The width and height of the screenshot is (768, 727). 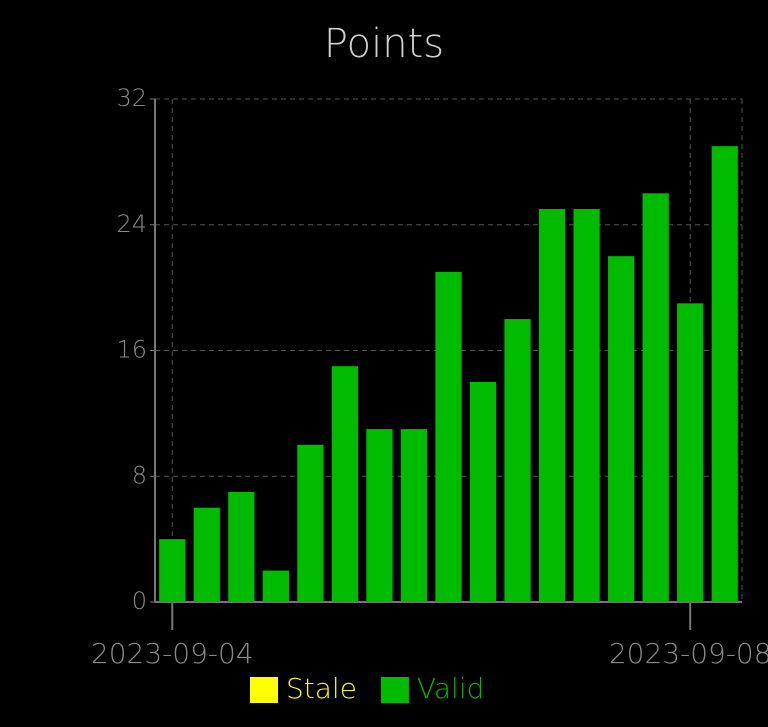 What do you see at coordinates (450, 688) in the screenshot?
I see `legend-label: Valid` at bounding box center [450, 688].